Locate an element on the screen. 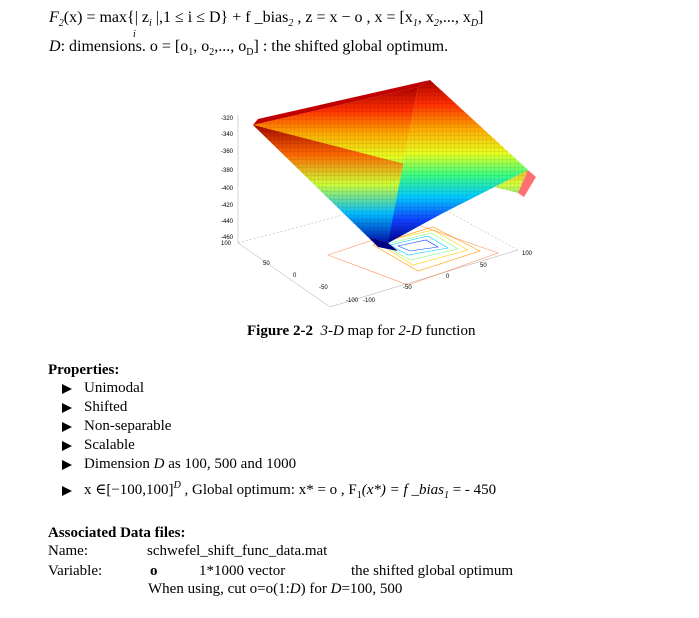  variable-label: Variable: is located at coordinates (75, 571).